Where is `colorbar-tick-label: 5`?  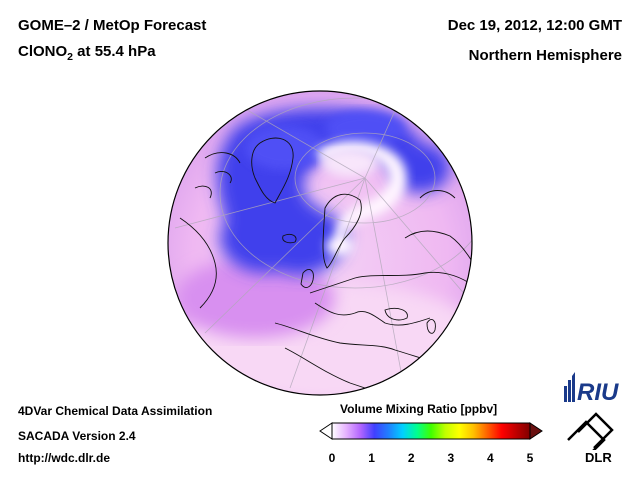
colorbar-tick-label: 5 is located at coordinates (530, 458).